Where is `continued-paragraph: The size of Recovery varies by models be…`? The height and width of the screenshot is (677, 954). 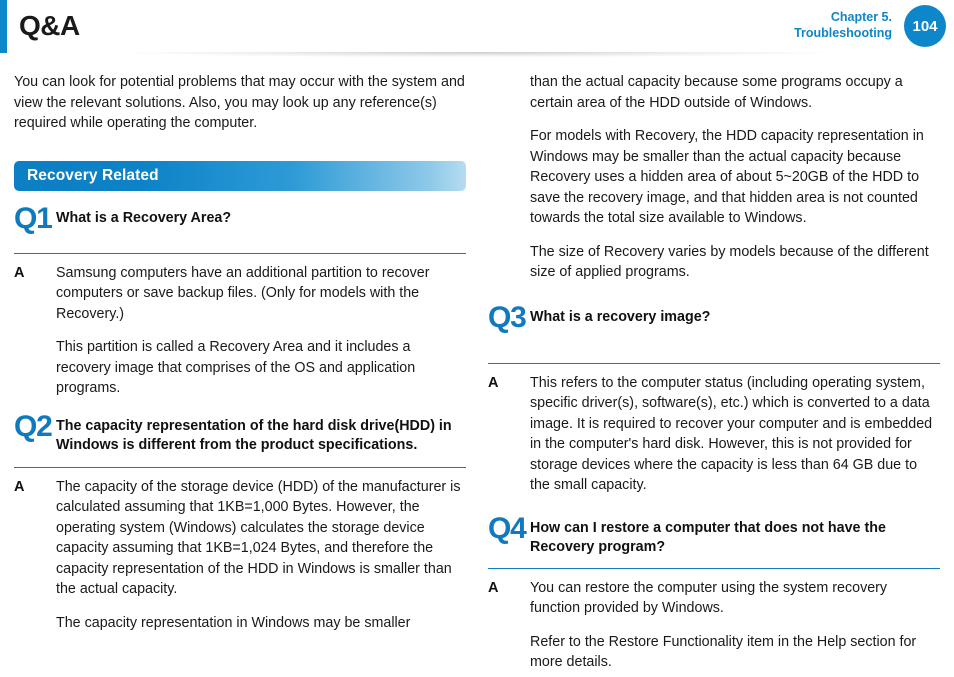
continued-paragraph: The size of Recovery varies by models be… is located at coordinates (729, 262).